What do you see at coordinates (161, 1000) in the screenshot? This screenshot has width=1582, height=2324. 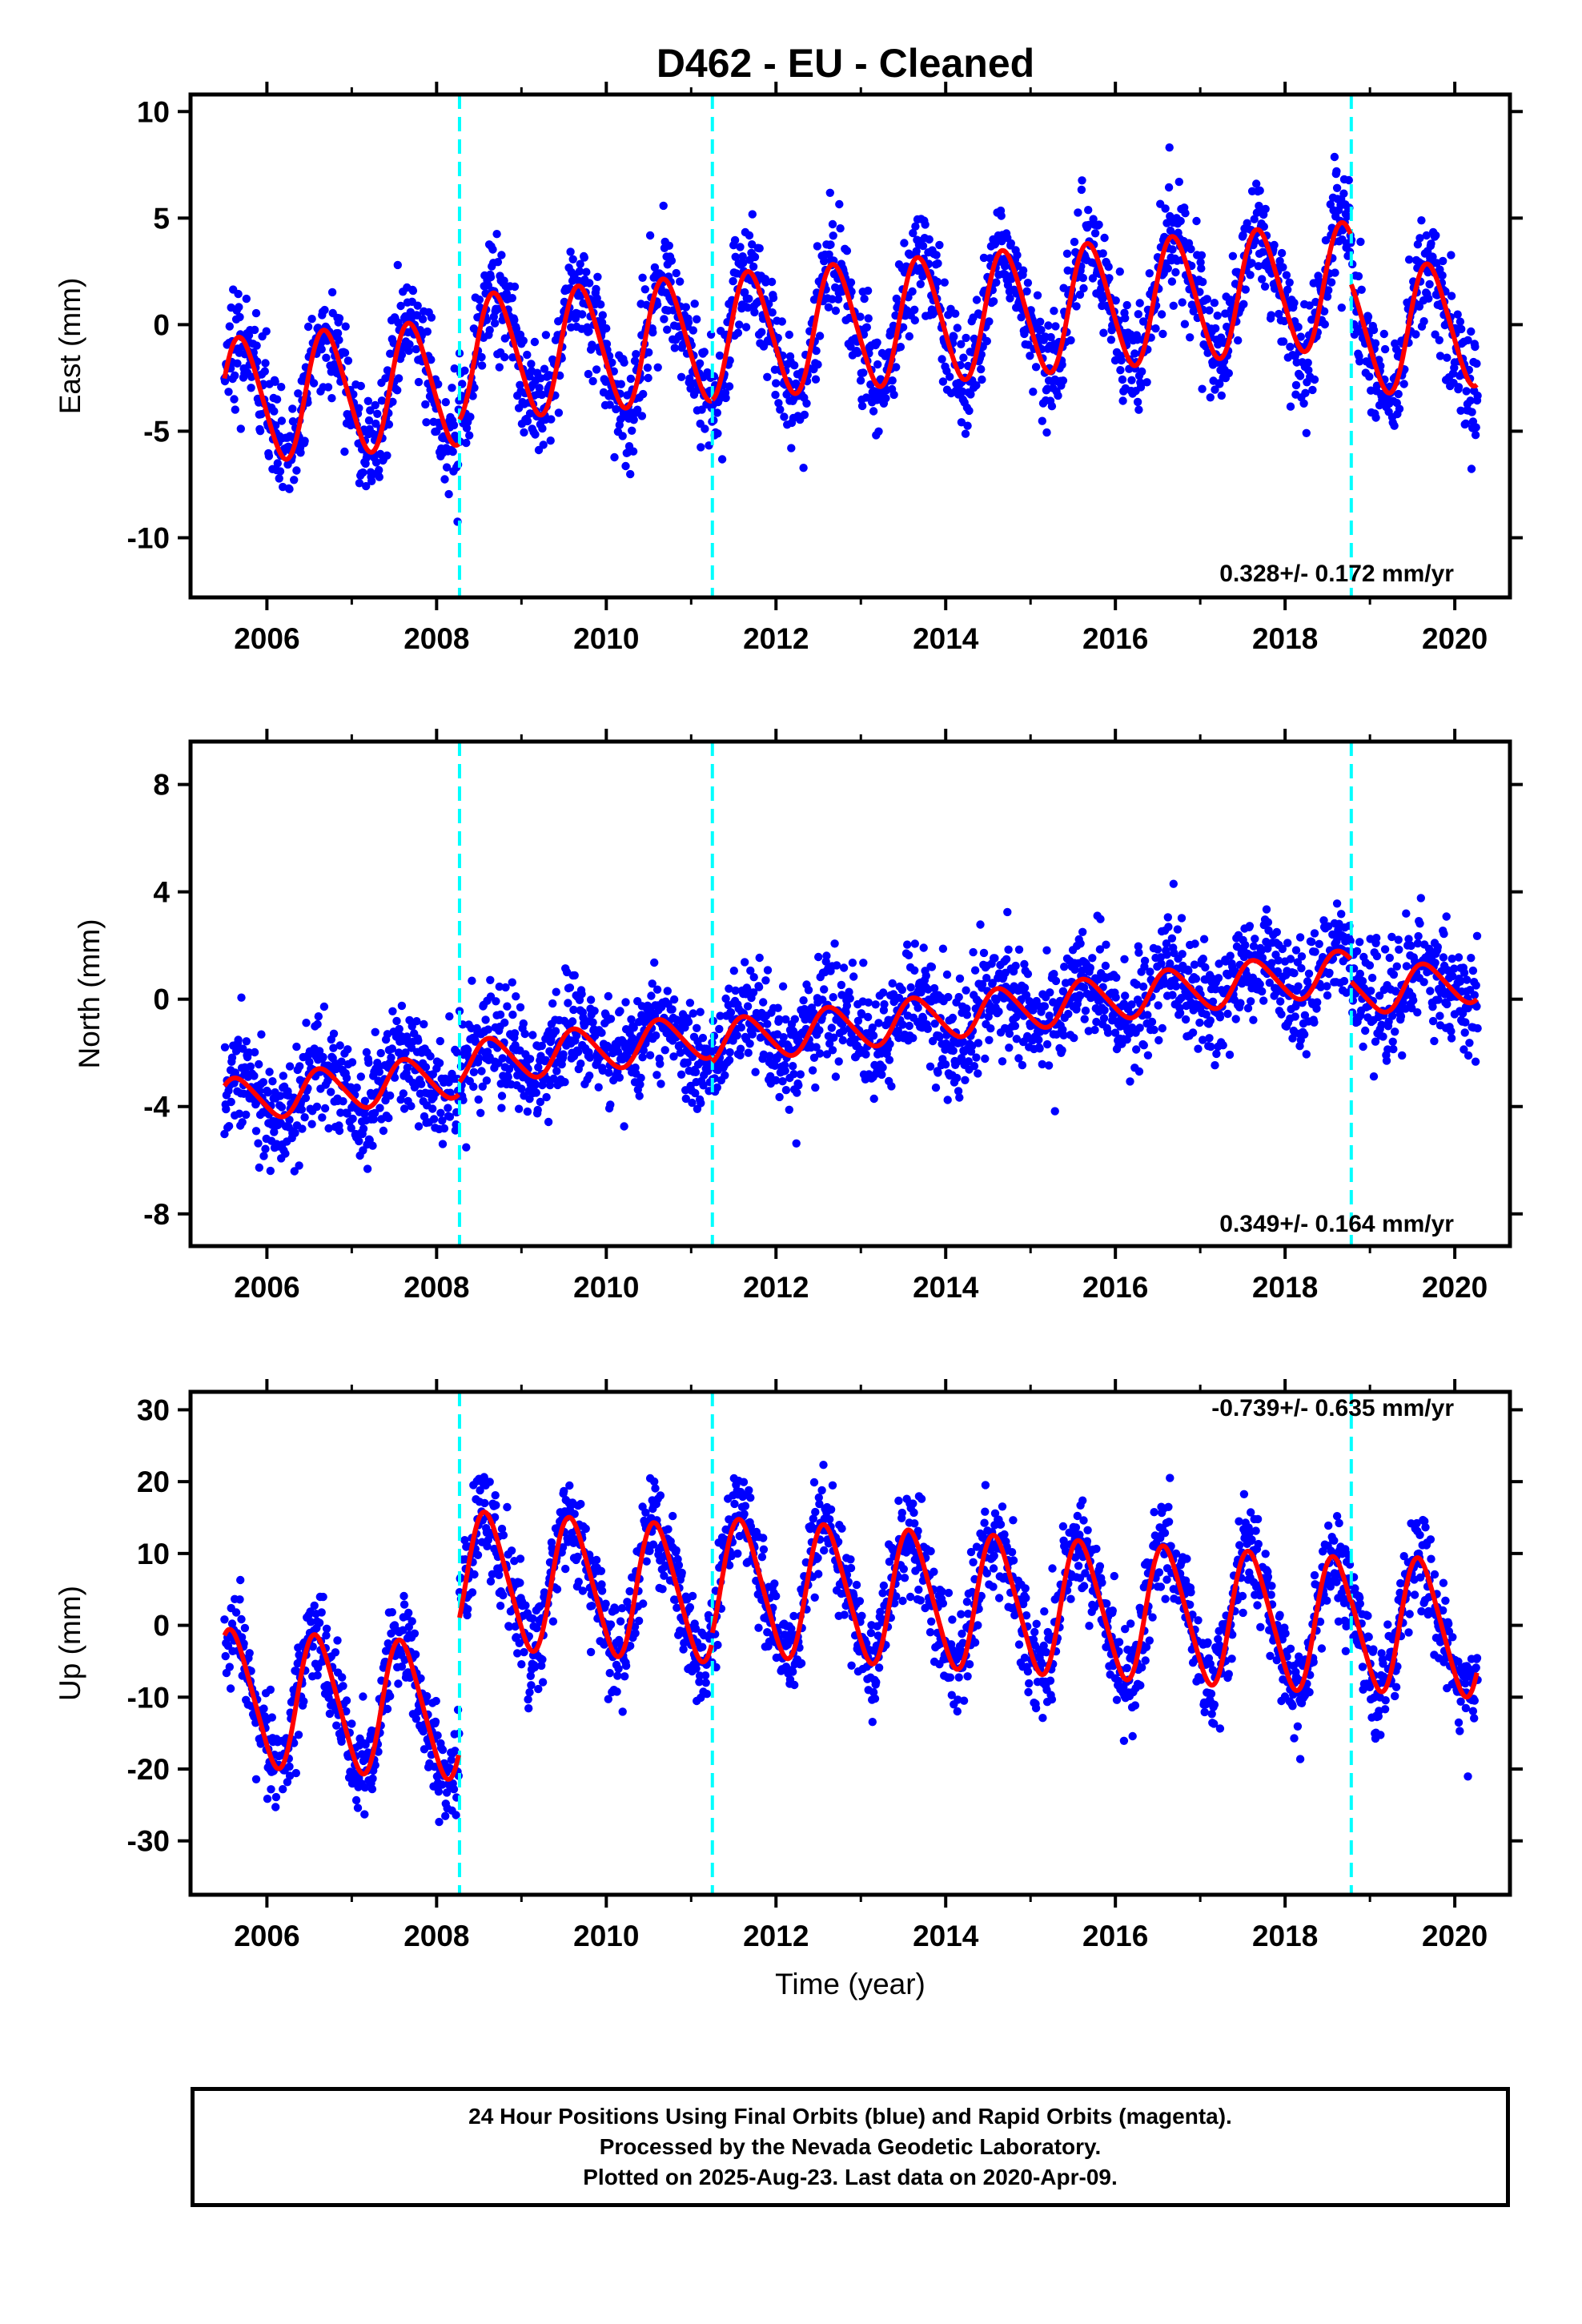 I see `y-tick-label: 0` at bounding box center [161, 1000].